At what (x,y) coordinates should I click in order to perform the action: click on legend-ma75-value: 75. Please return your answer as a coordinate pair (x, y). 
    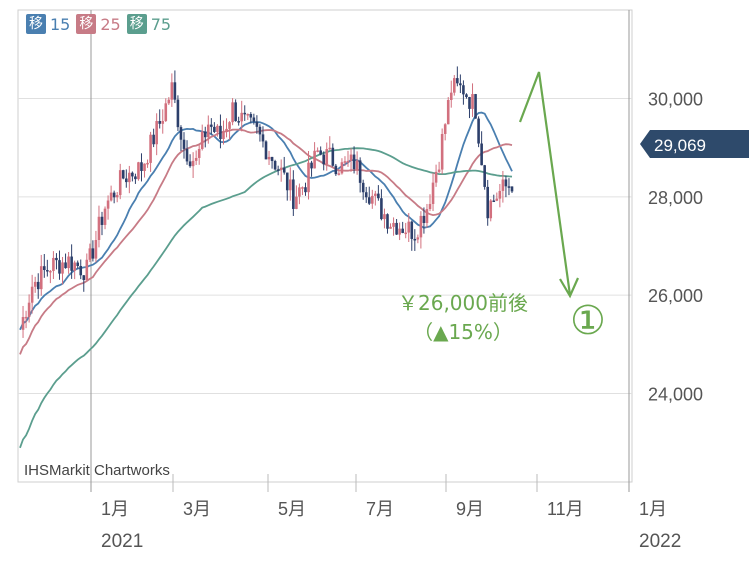
    Looking at the image, I should click on (161, 24).